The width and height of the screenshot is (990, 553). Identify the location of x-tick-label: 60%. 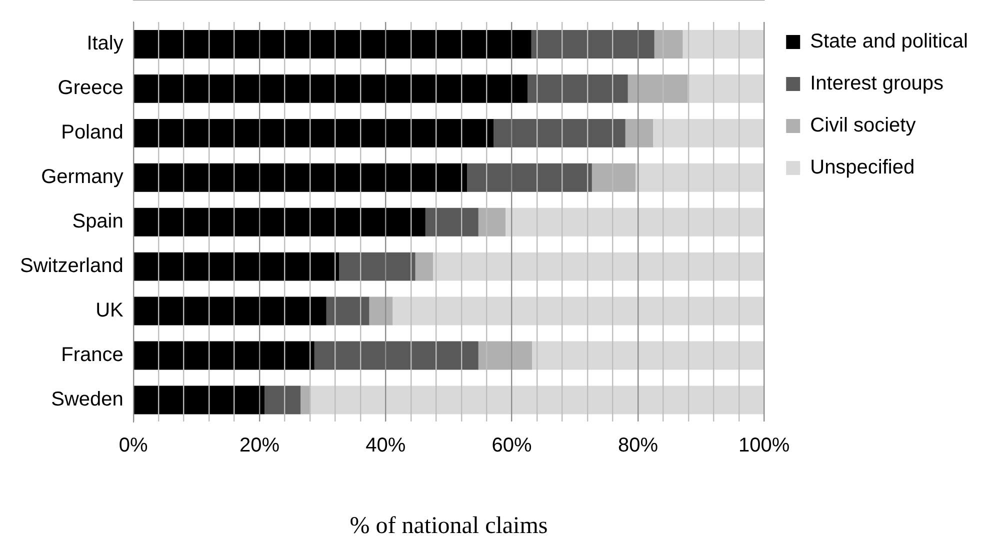
(512, 445).